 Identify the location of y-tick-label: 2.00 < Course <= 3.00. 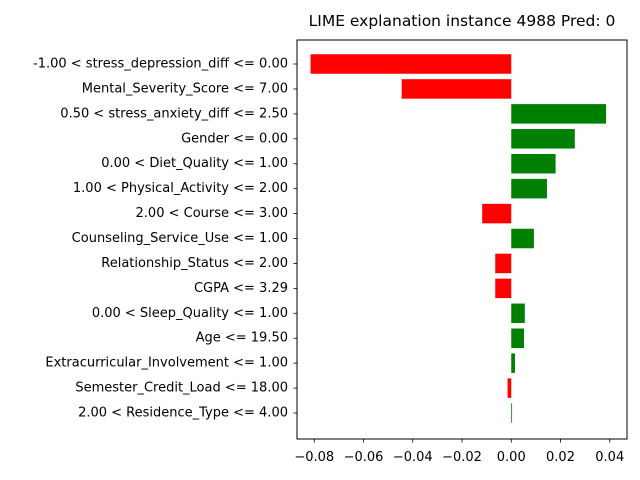
(212, 213).